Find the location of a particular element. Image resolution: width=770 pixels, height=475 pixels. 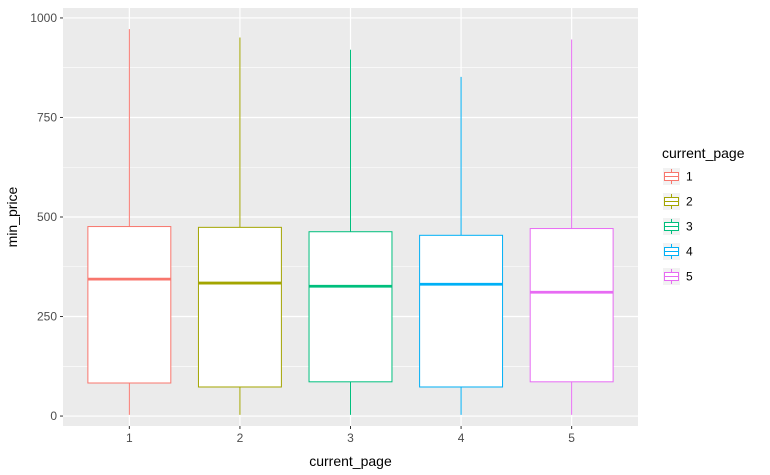

x-tick-label: 5 is located at coordinates (571, 438).